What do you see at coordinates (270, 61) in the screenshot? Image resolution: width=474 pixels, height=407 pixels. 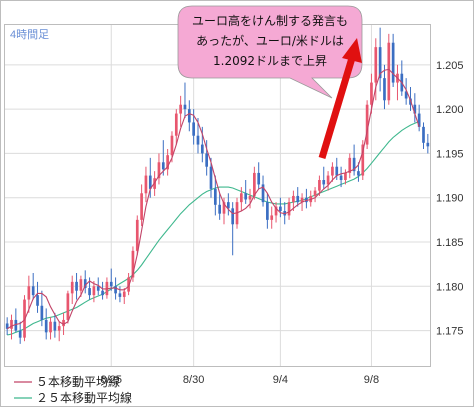 I see `annotation-line-3: 1.2092ドルまで上昇` at bounding box center [270, 61].